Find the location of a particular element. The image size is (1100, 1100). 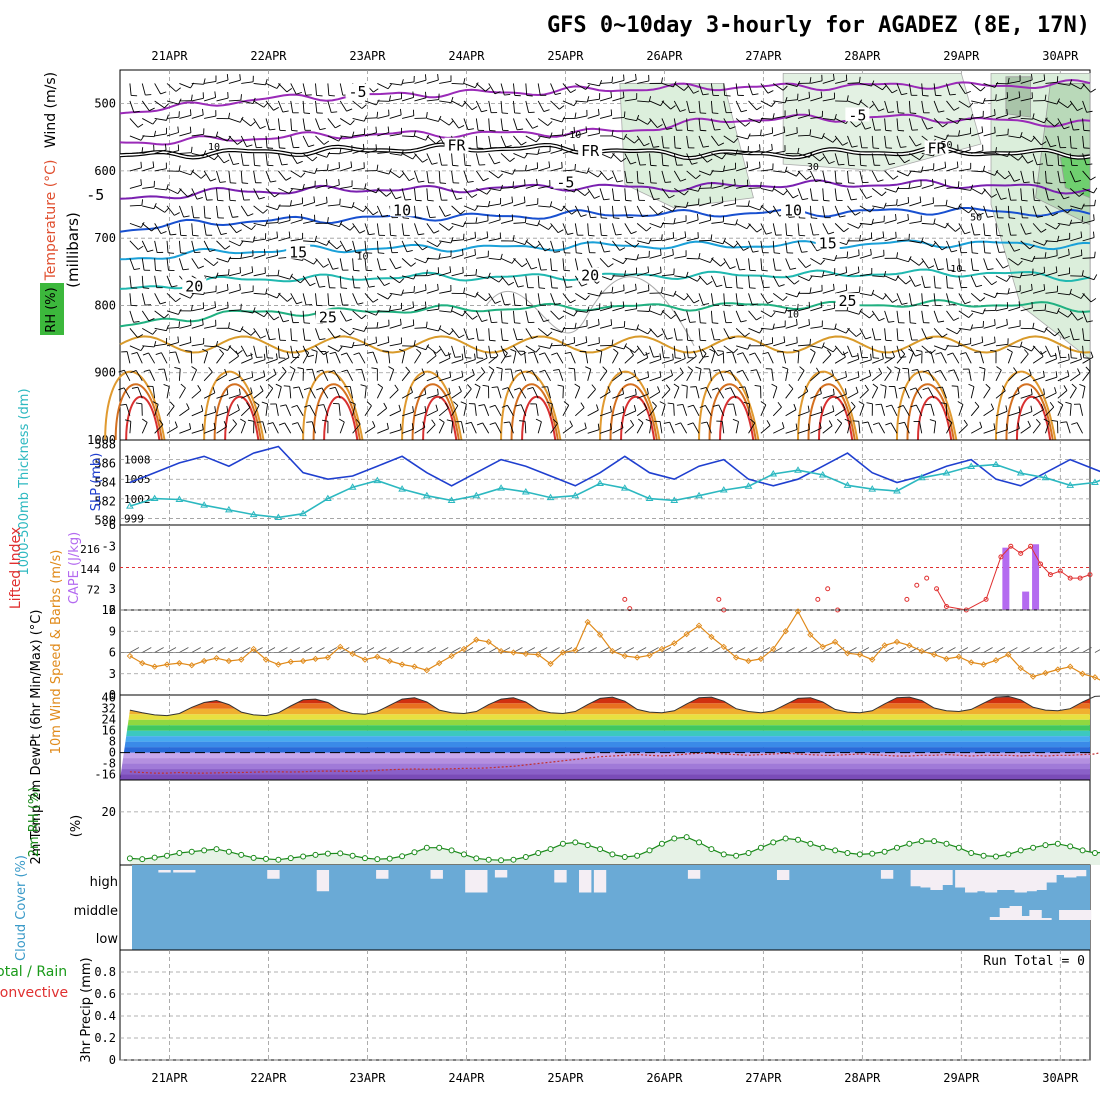

wind-speed-marker is located at coordinates (525, 654).